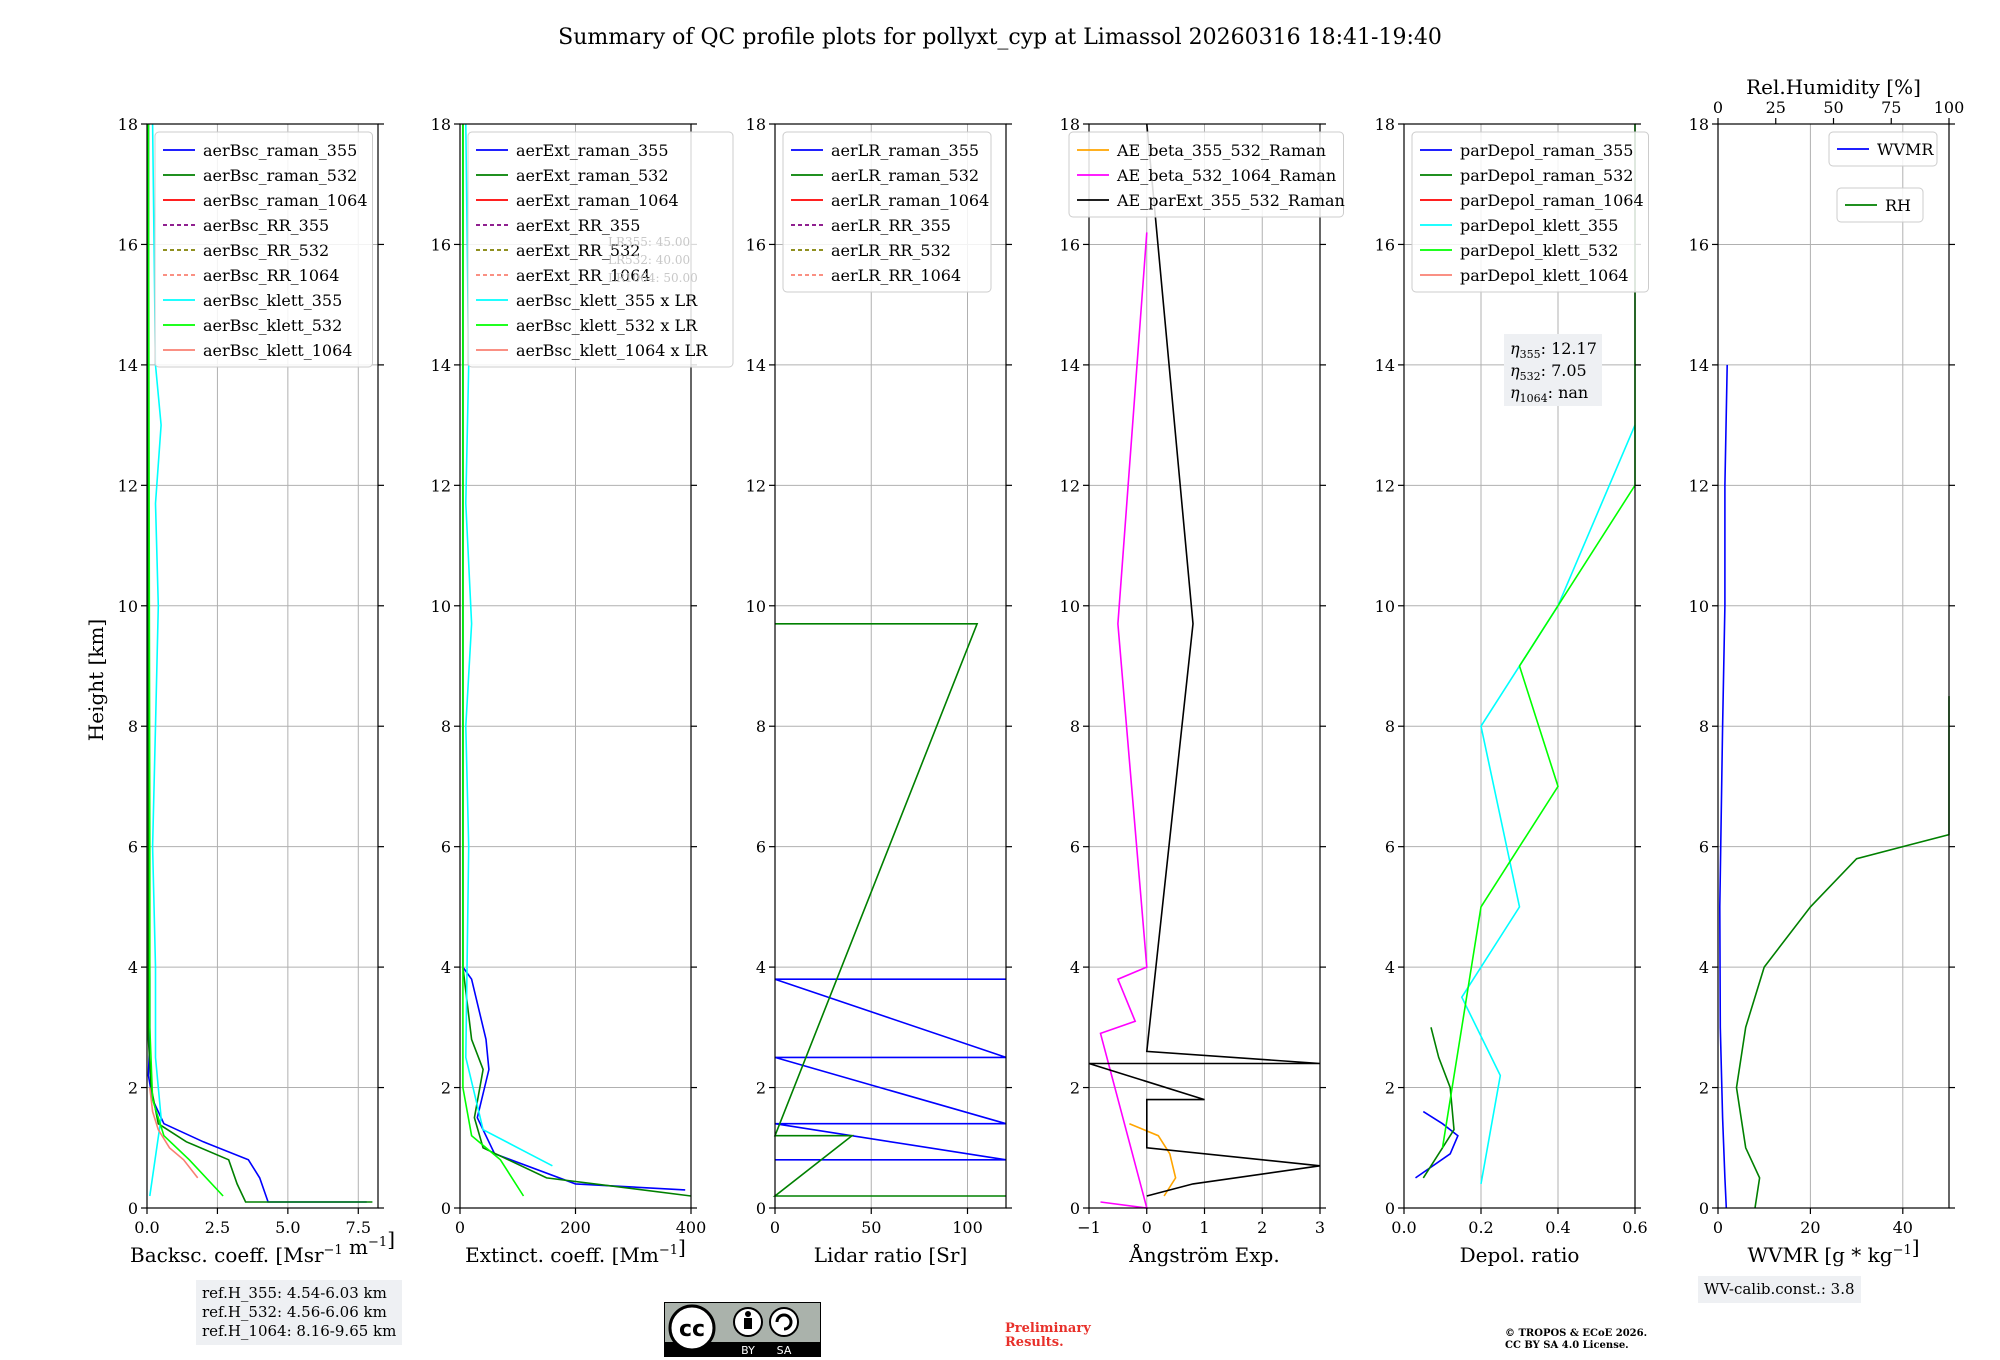 The image size is (2000, 1360). What do you see at coordinates (691, 1227) in the screenshot?
I see `x-tick-label: 400` at bounding box center [691, 1227].